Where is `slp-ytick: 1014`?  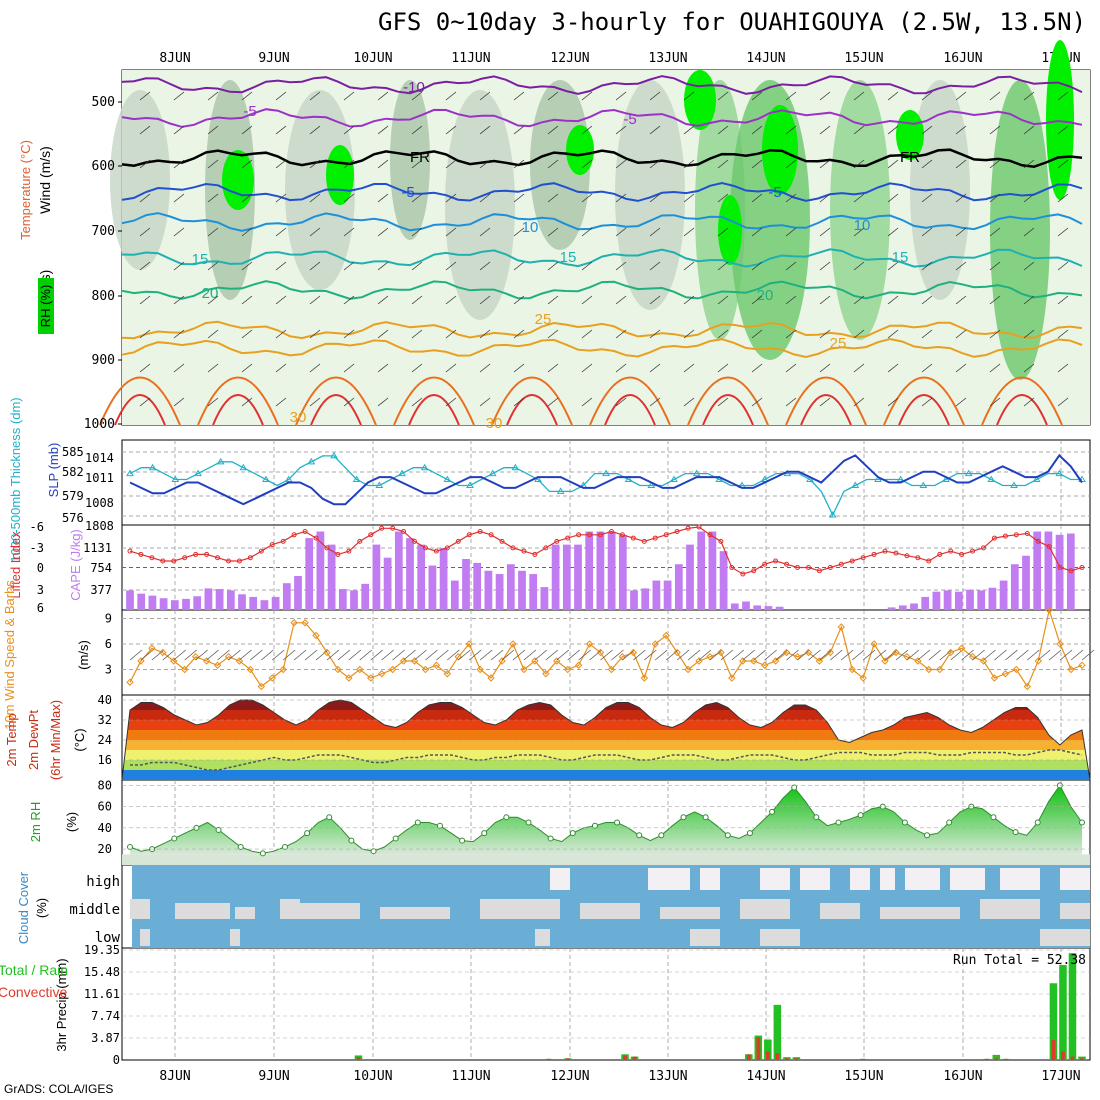
slp-ytick: 1014 is located at coordinates (99, 458).